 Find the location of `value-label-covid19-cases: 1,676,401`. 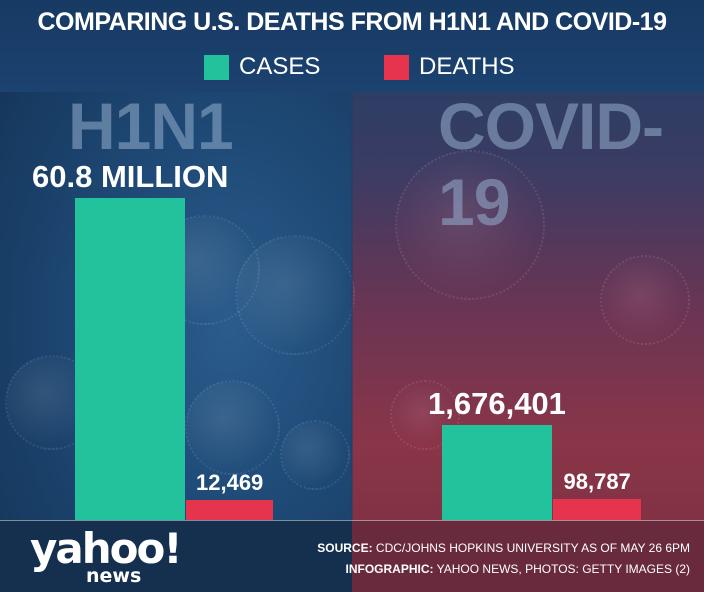

value-label-covid19-cases: 1,676,401 is located at coordinates (497, 404).